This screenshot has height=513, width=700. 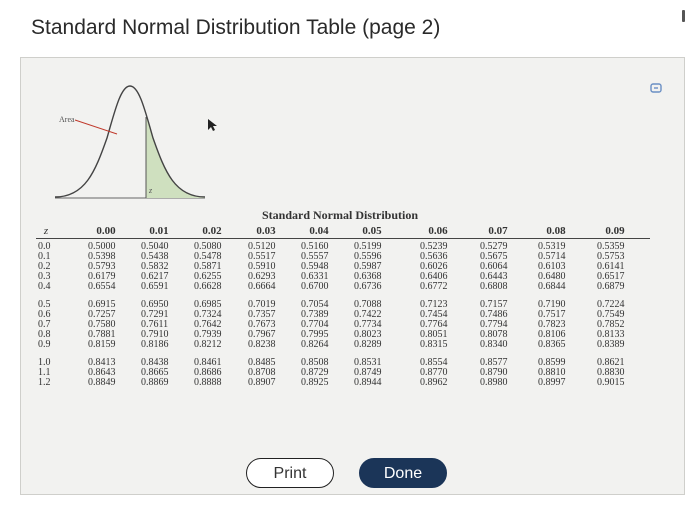 What do you see at coordinates (102, 362) in the screenshot?
I see `table-cell: 0.8413` at bounding box center [102, 362].